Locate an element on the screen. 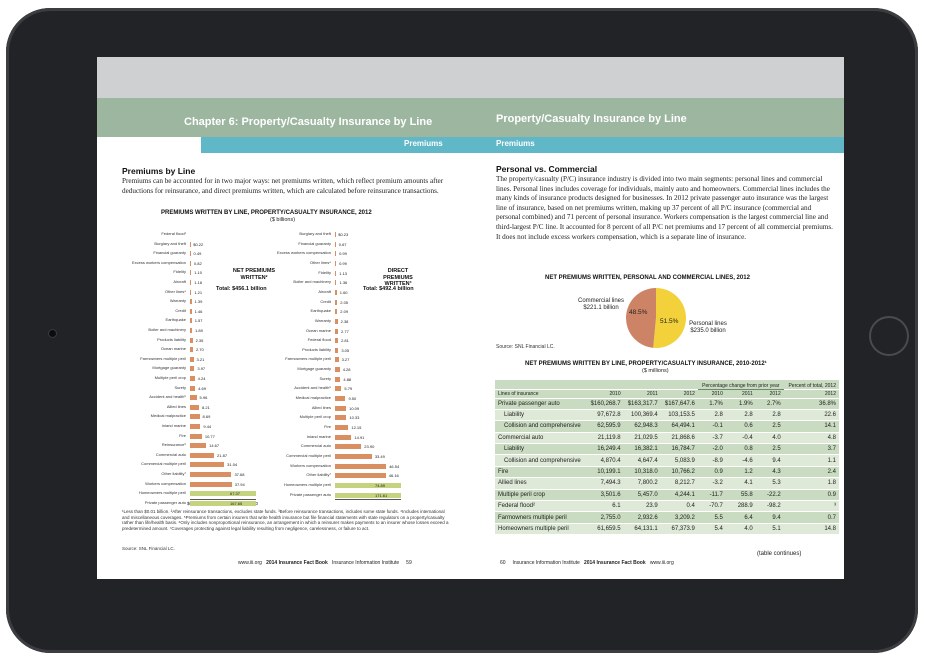 This screenshot has height=660, width=925. top-gray-band is located at coordinates (470, 77).